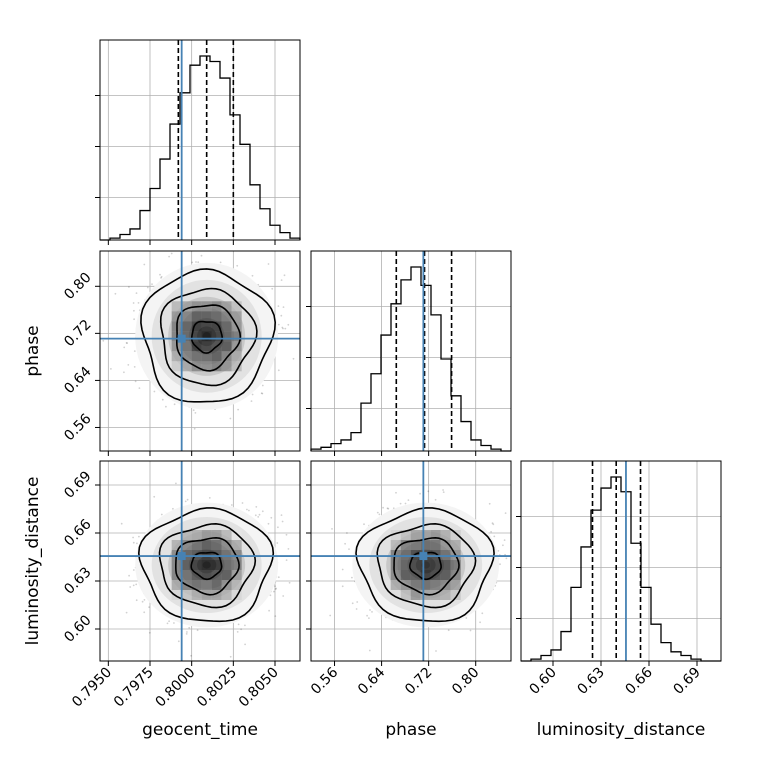  I want to click on x-tick-label: 0.7950, so click(92, 688).